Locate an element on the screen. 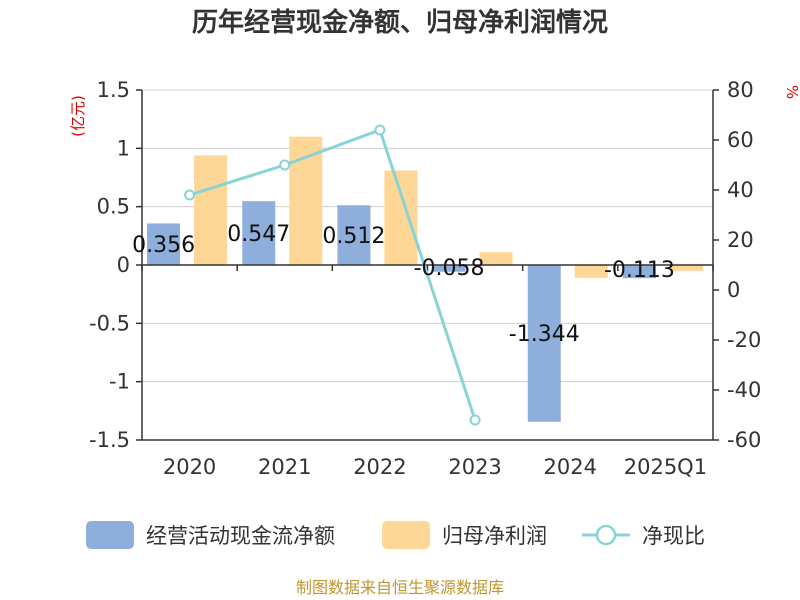 The width and height of the screenshot is (800, 600). right-axis-unit: % is located at coordinates (791, 92).